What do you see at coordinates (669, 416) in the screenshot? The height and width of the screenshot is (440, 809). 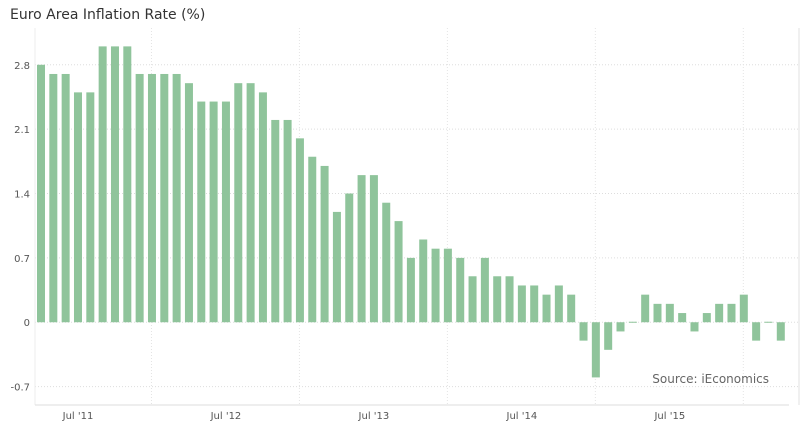 I see `x-tick-label: Jul '15` at bounding box center [669, 416].